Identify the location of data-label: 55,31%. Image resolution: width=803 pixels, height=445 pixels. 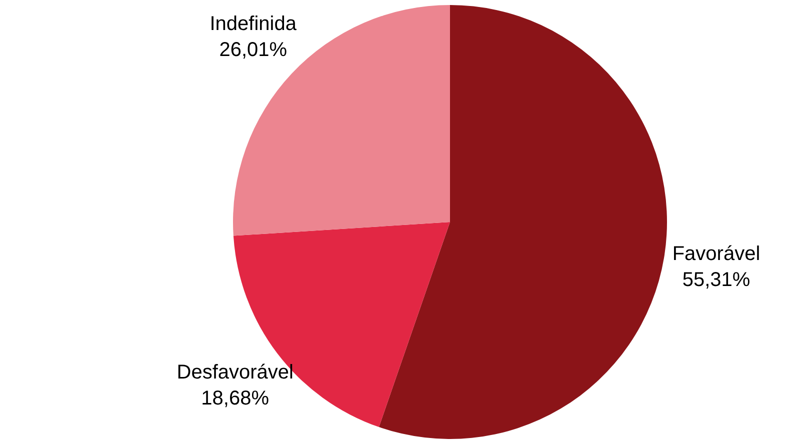
(716, 279).